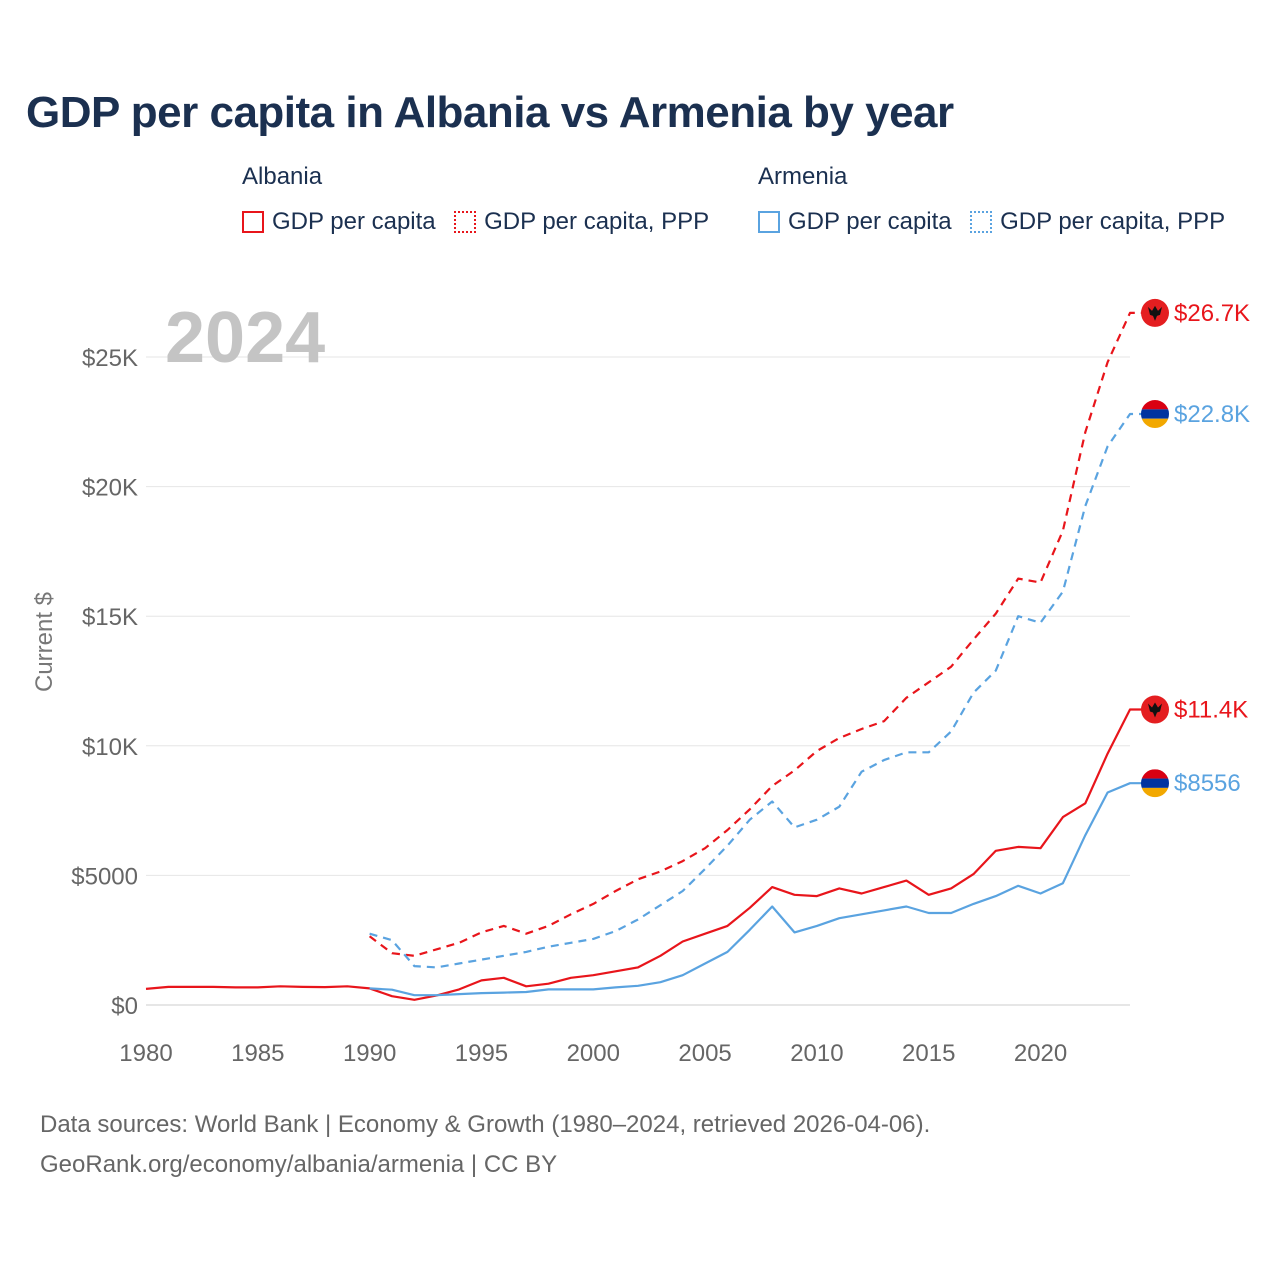  What do you see at coordinates (1207, 783) in the screenshot?
I see `series-end-label: $8556` at bounding box center [1207, 783].